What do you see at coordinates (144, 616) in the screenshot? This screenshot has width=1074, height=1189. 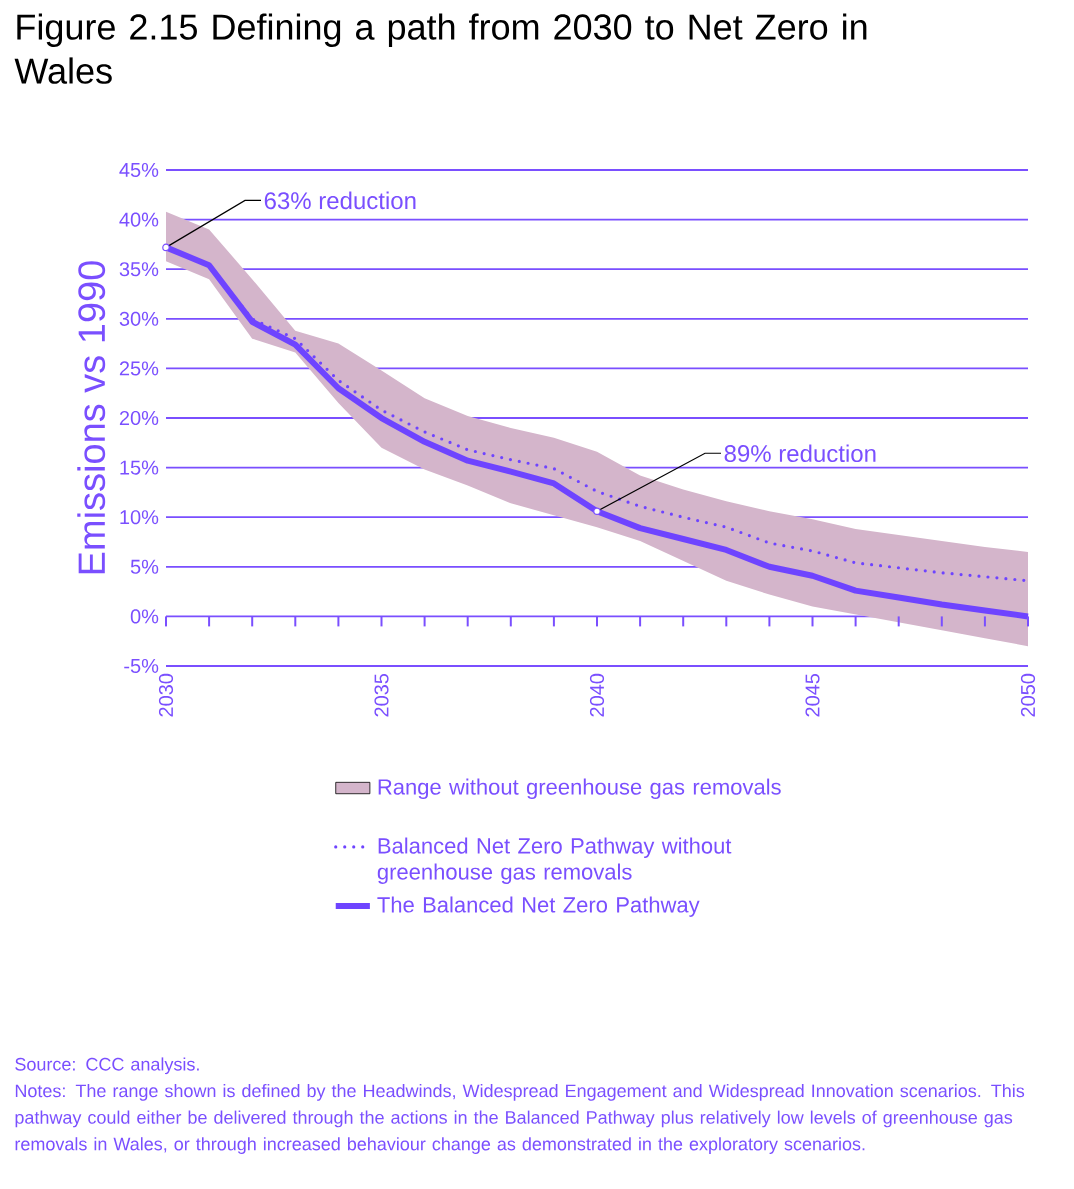 I see `y-tick-label: 0%` at bounding box center [144, 616].